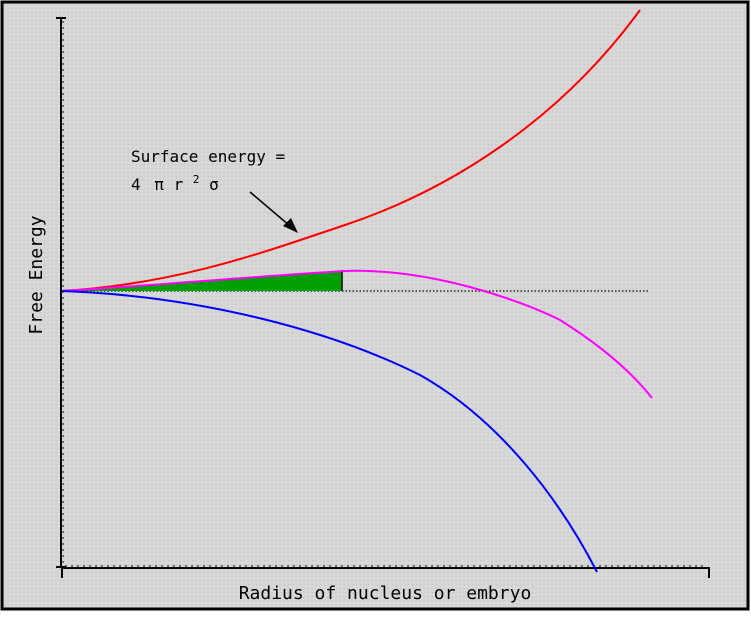 The height and width of the screenshot is (617, 751). Describe the element at coordinates (208, 156) in the screenshot. I see `annotation-line1: Surface energy =` at that location.